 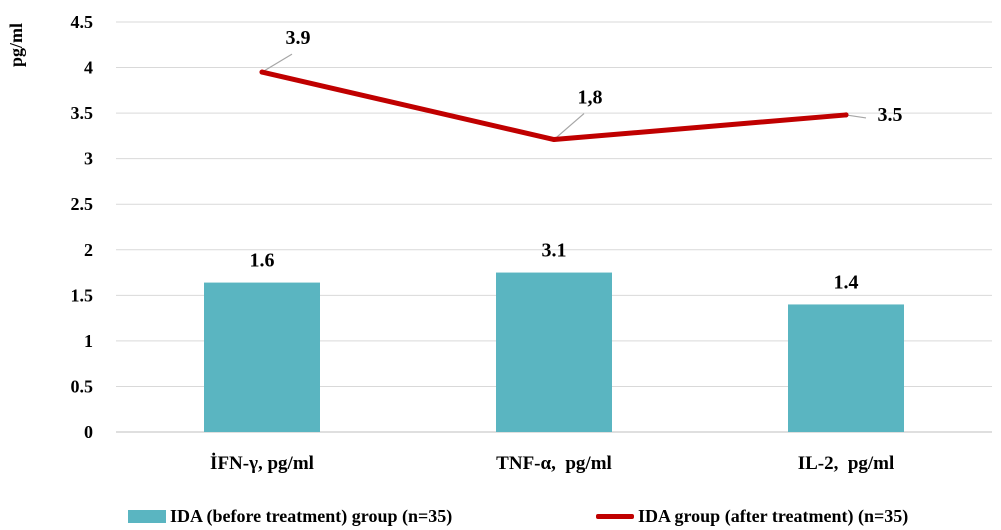 I want to click on y-tick-label: 0, so click(x=88, y=432).